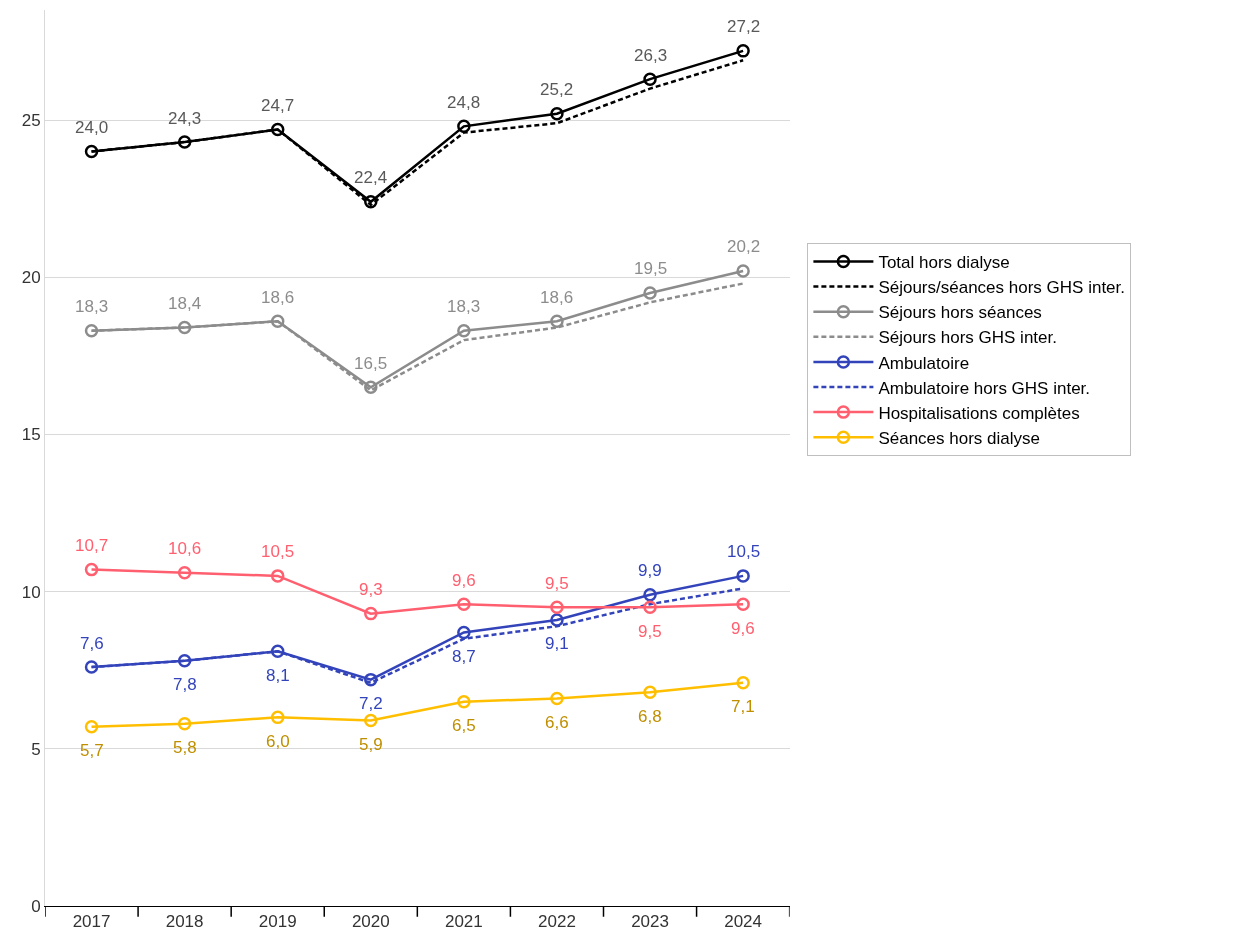  What do you see at coordinates (31, 435) in the screenshot?
I see `y-tick-label: 15` at bounding box center [31, 435].